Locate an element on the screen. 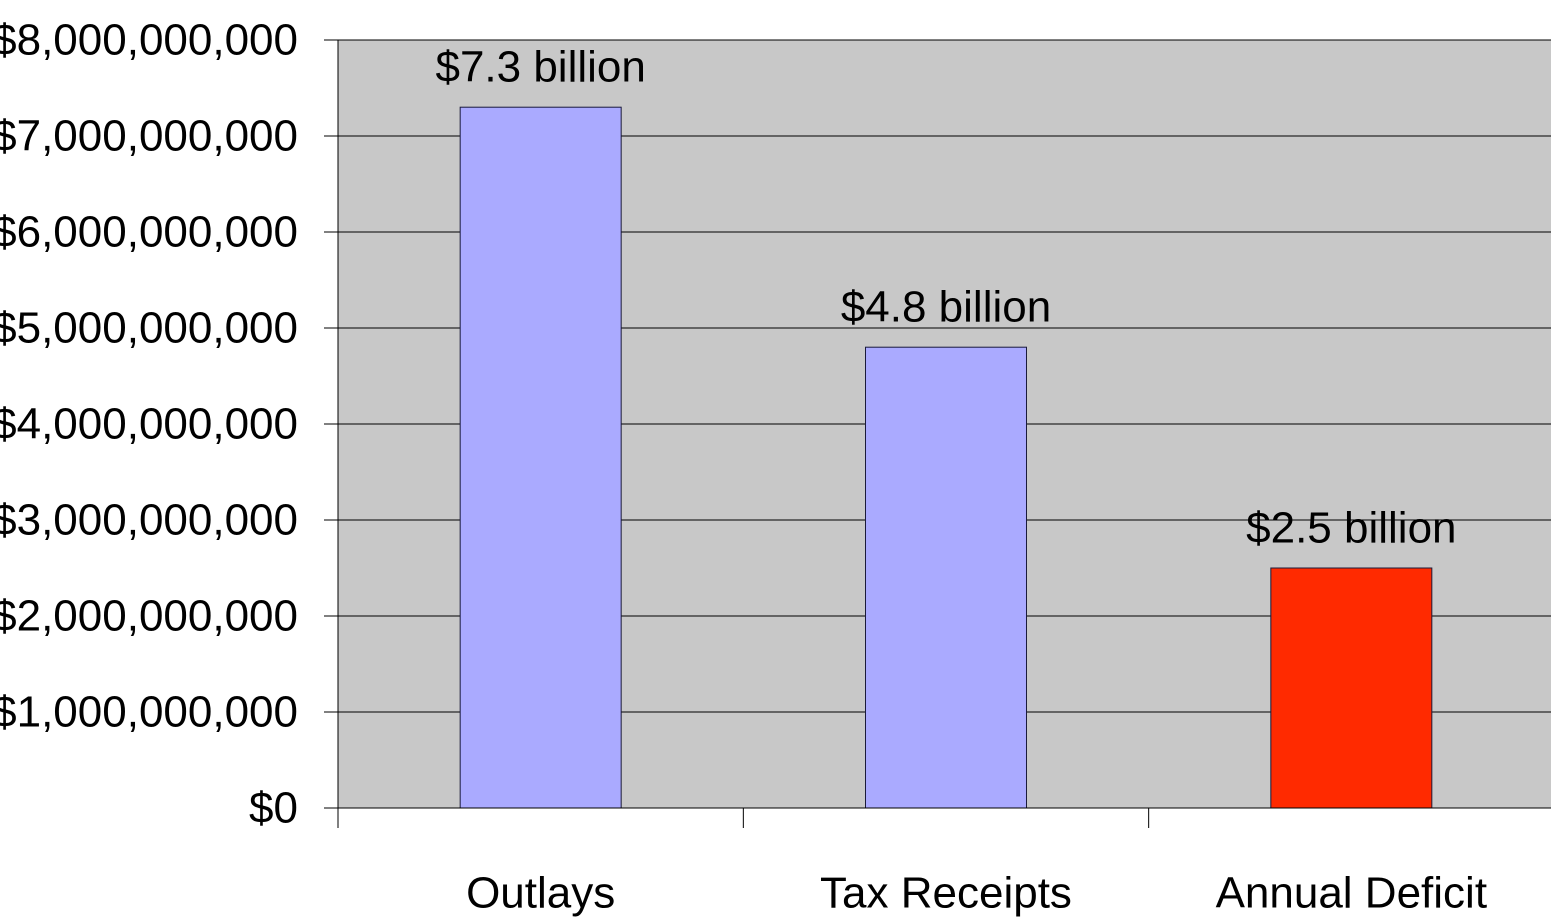 This screenshot has height=922, width=1551. y-tick-label: $1,000,000,000 is located at coordinates (149, 712).